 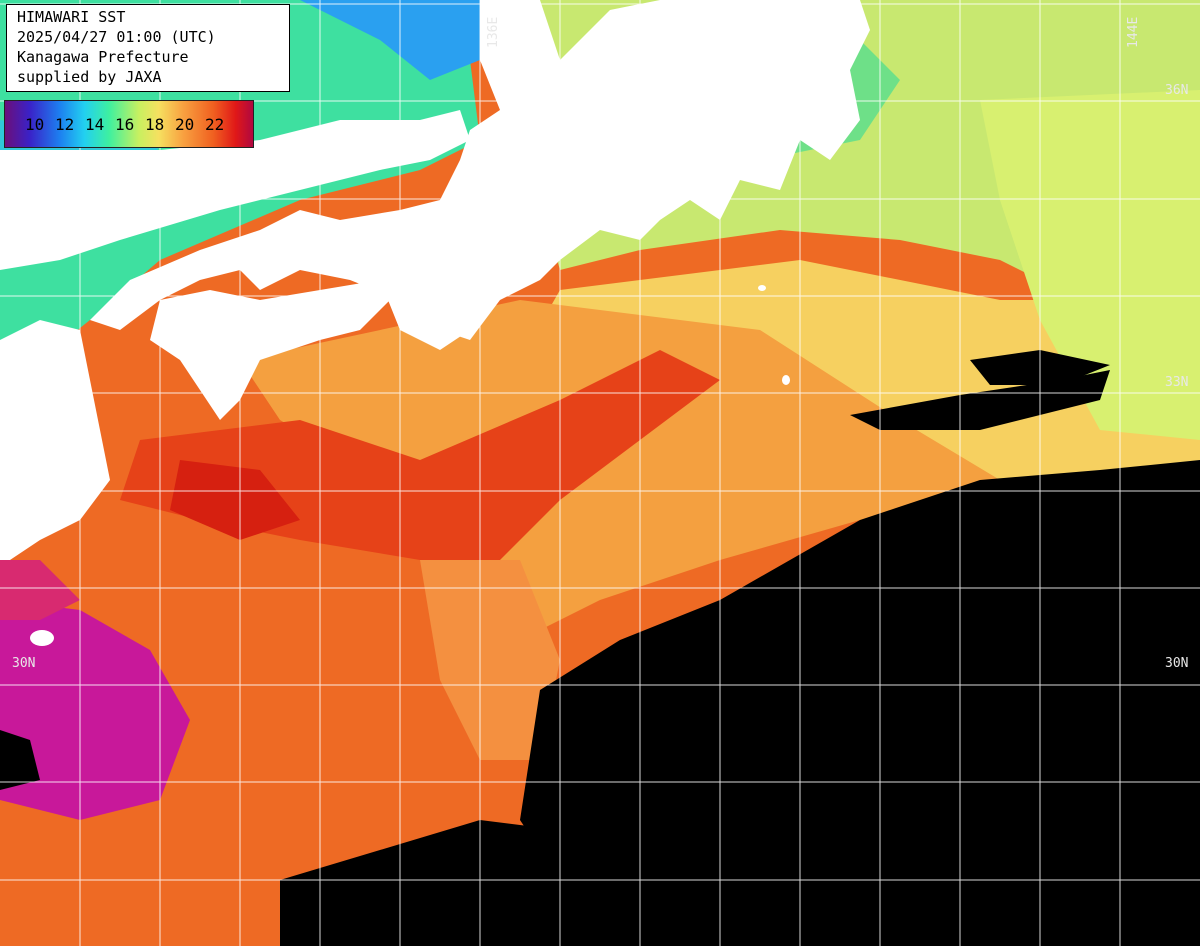 What do you see at coordinates (55, 440) in the screenshot?
I see `land-kyushu` at bounding box center [55, 440].